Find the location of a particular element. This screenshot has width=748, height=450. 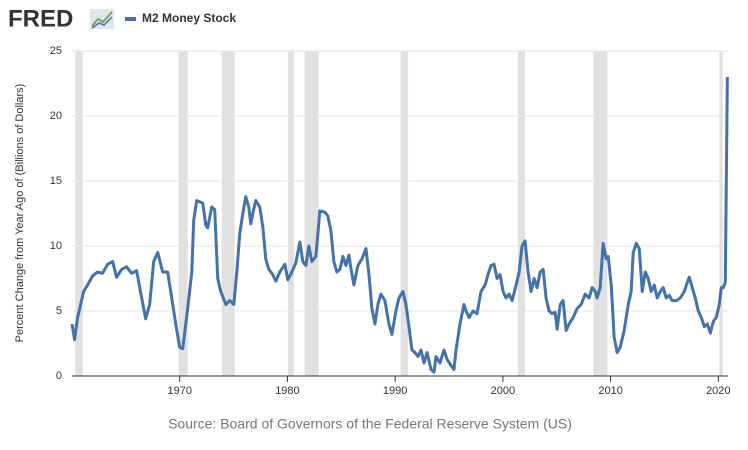

legend-label: M2 Money Stock is located at coordinates (189, 18).